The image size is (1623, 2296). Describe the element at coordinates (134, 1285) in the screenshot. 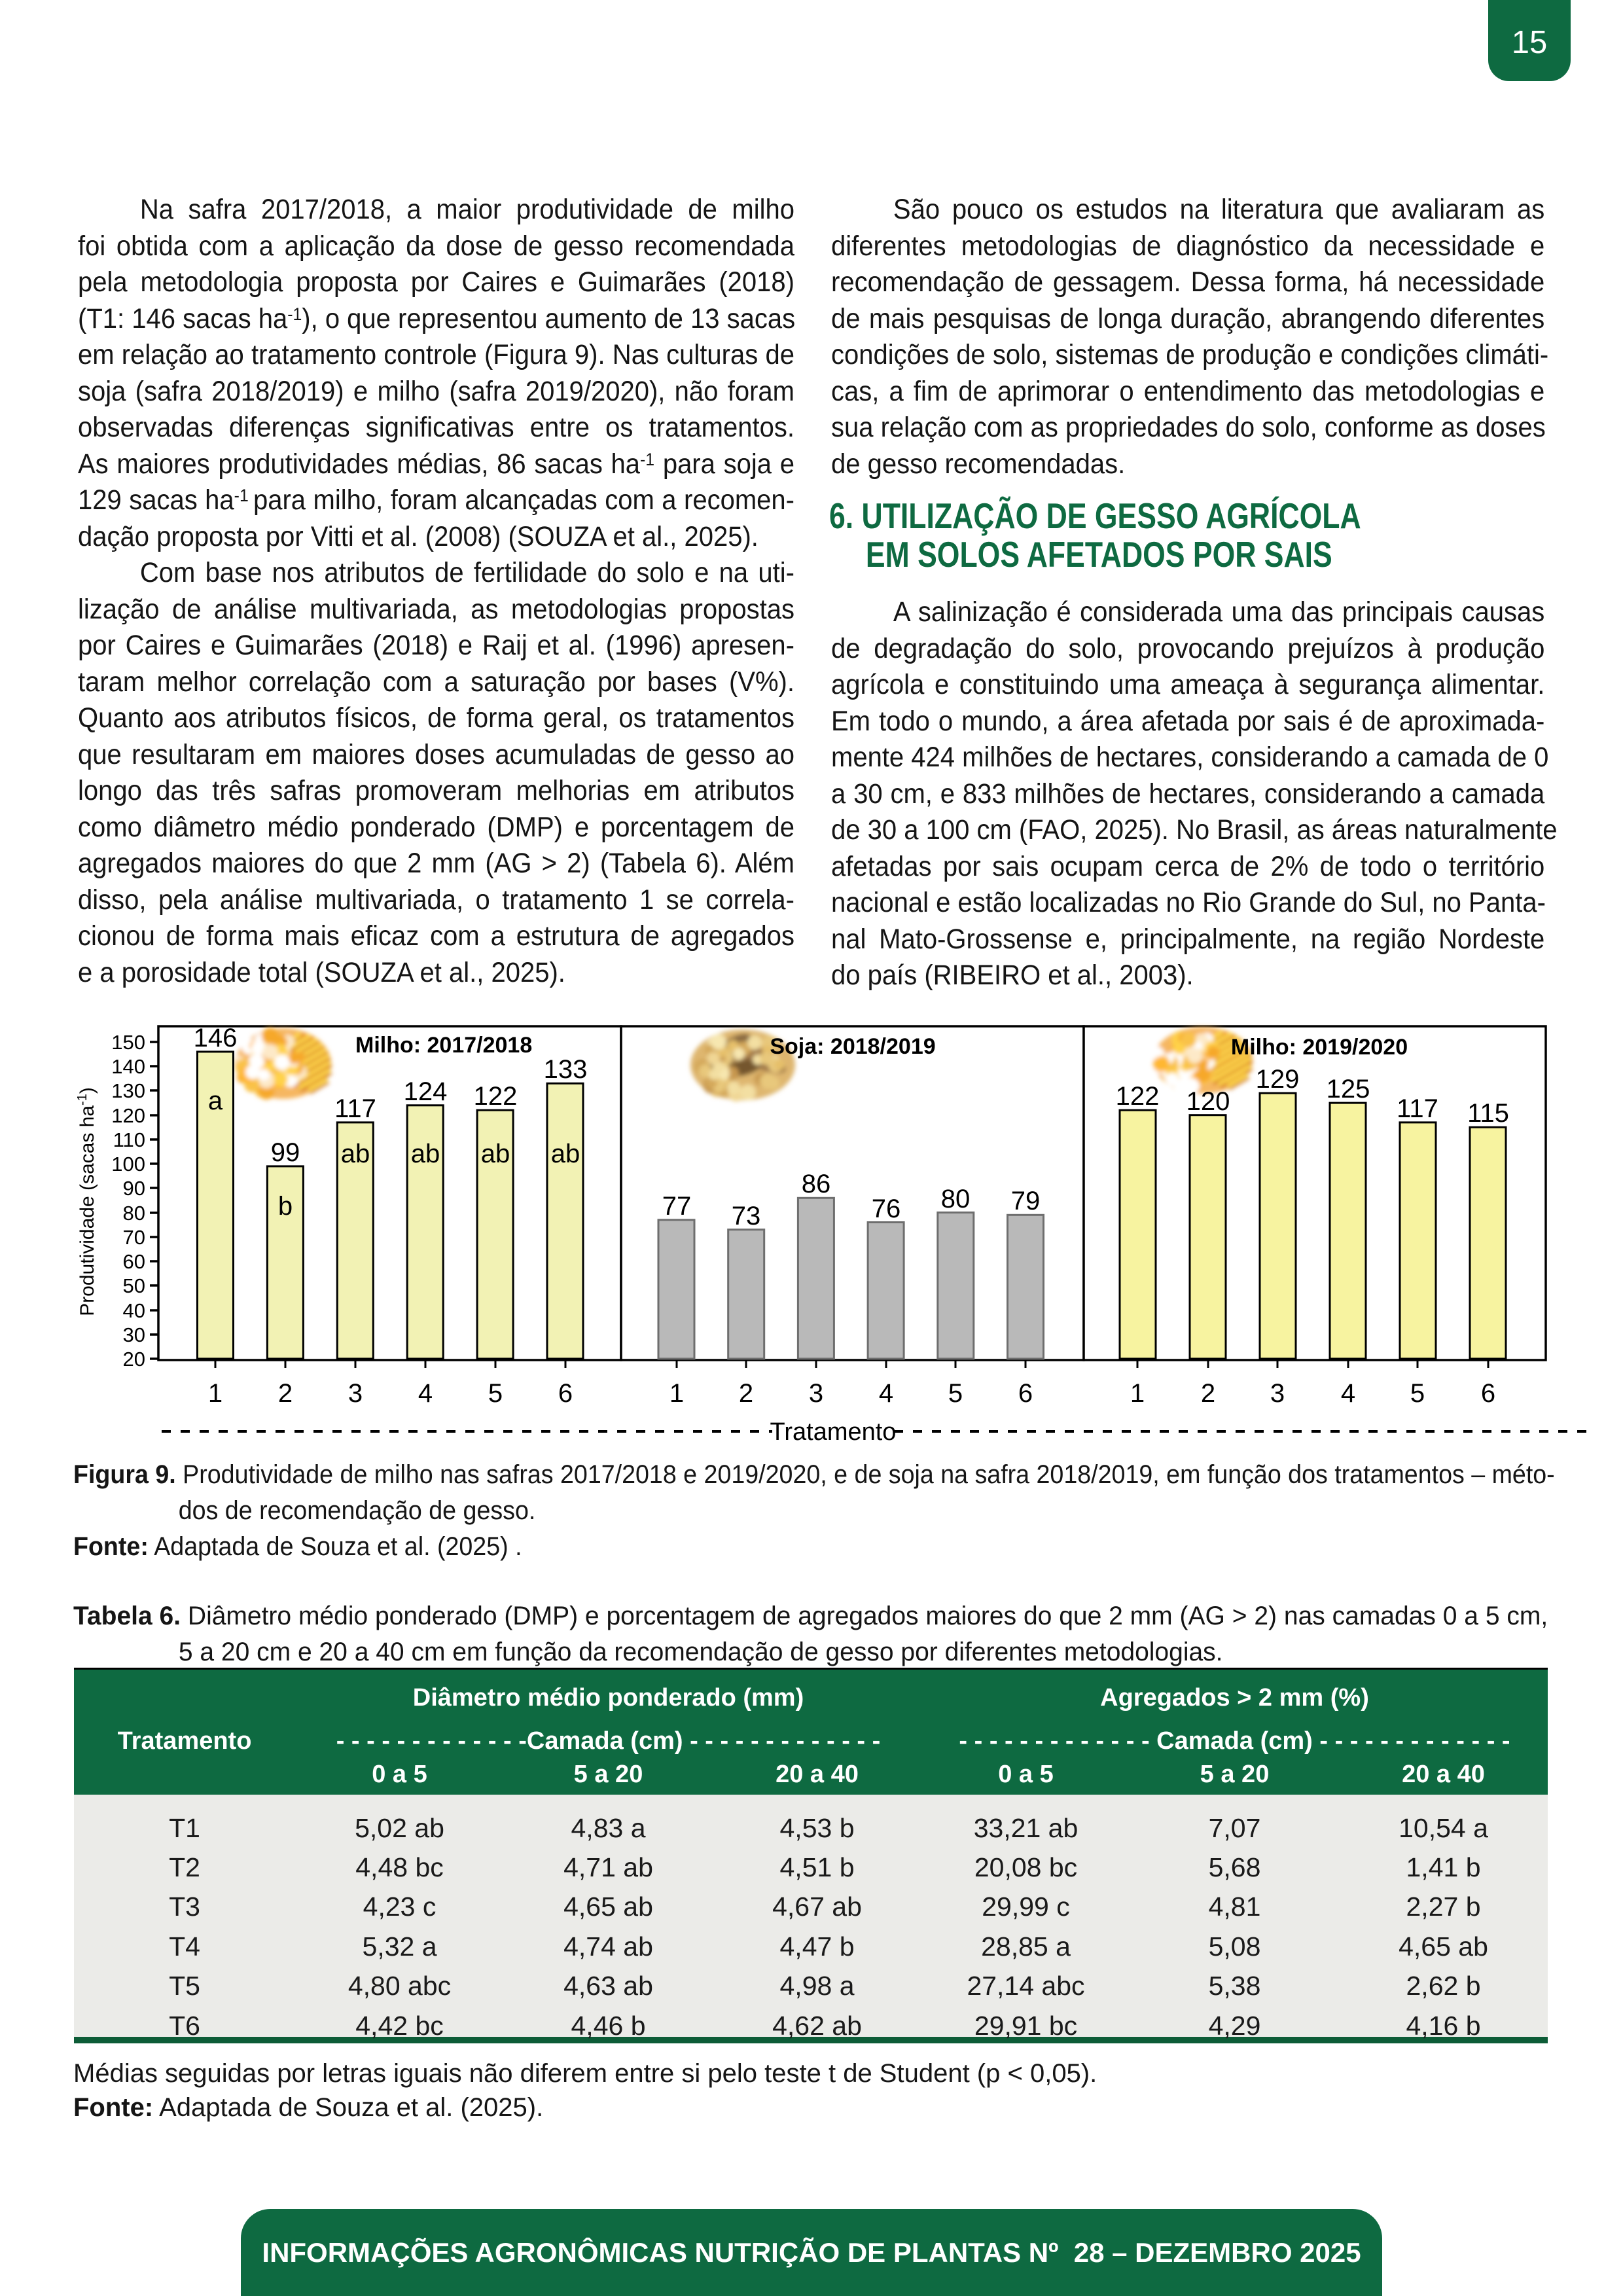

I see `svg-text: 50` at that location.